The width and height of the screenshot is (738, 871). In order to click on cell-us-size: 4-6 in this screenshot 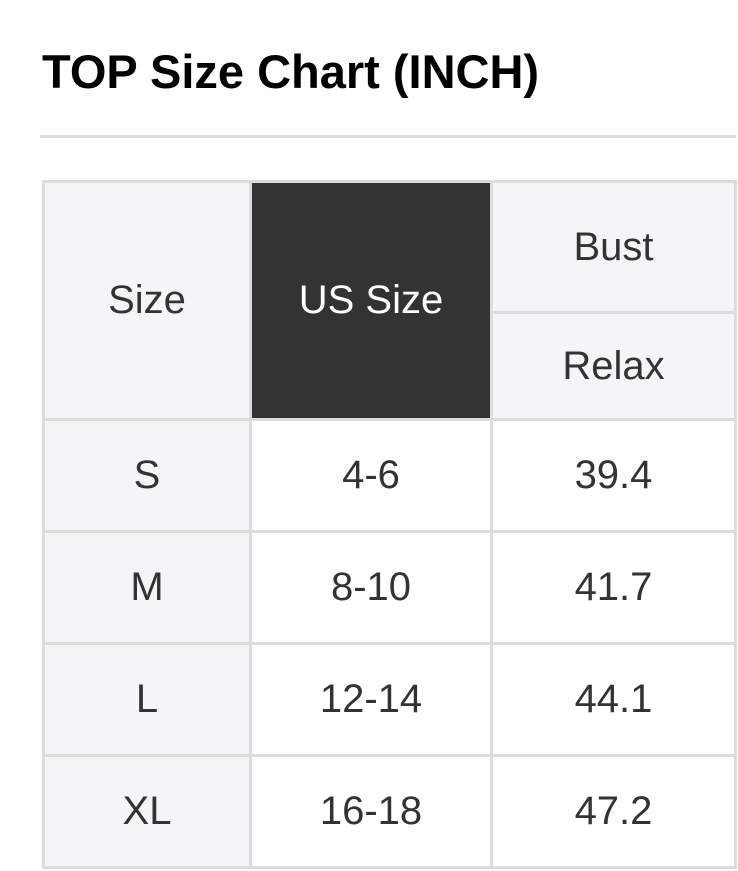, I will do `click(371, 475)`.